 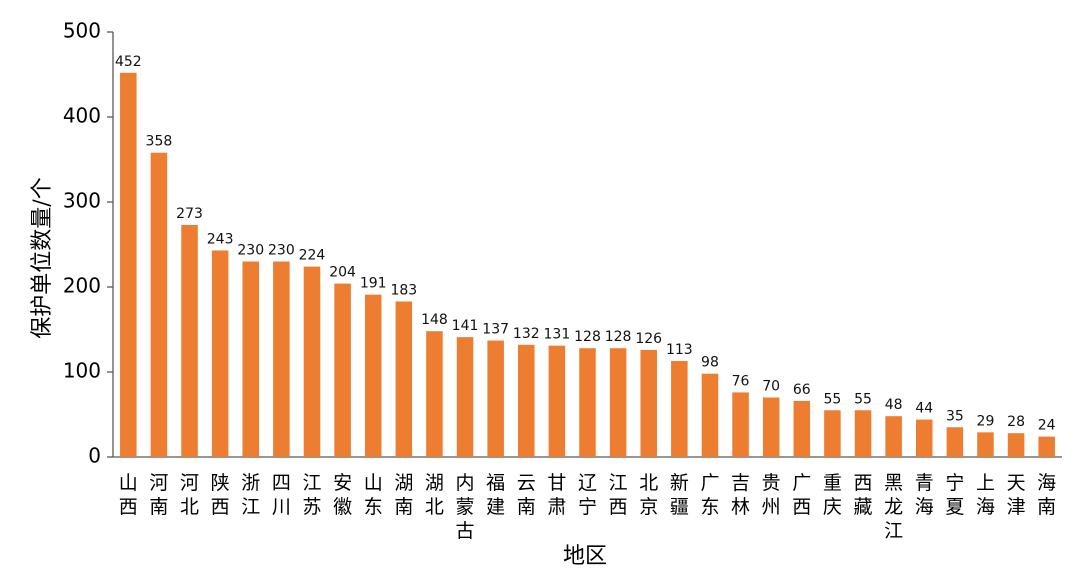 What do you see at coordinates (82, 286) in the screenshot?
I see `y-tick-label: 200` at bounding box center [82, 286].